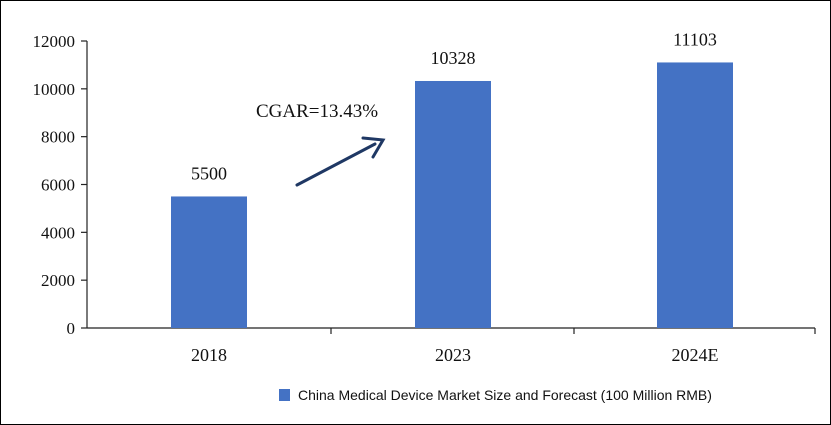  Describe the element at coordinates (453, 58) in the screenshot. I see `data-label: 10328` at that location.